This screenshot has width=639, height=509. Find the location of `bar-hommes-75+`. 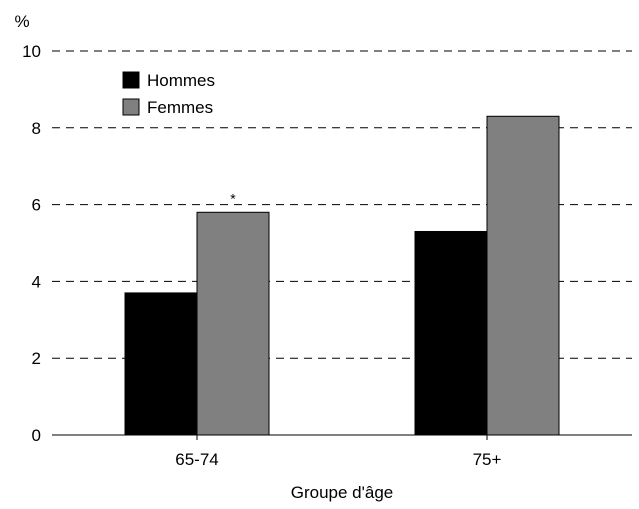

bar-hommes-75+ is located at coordinates (451, 333).